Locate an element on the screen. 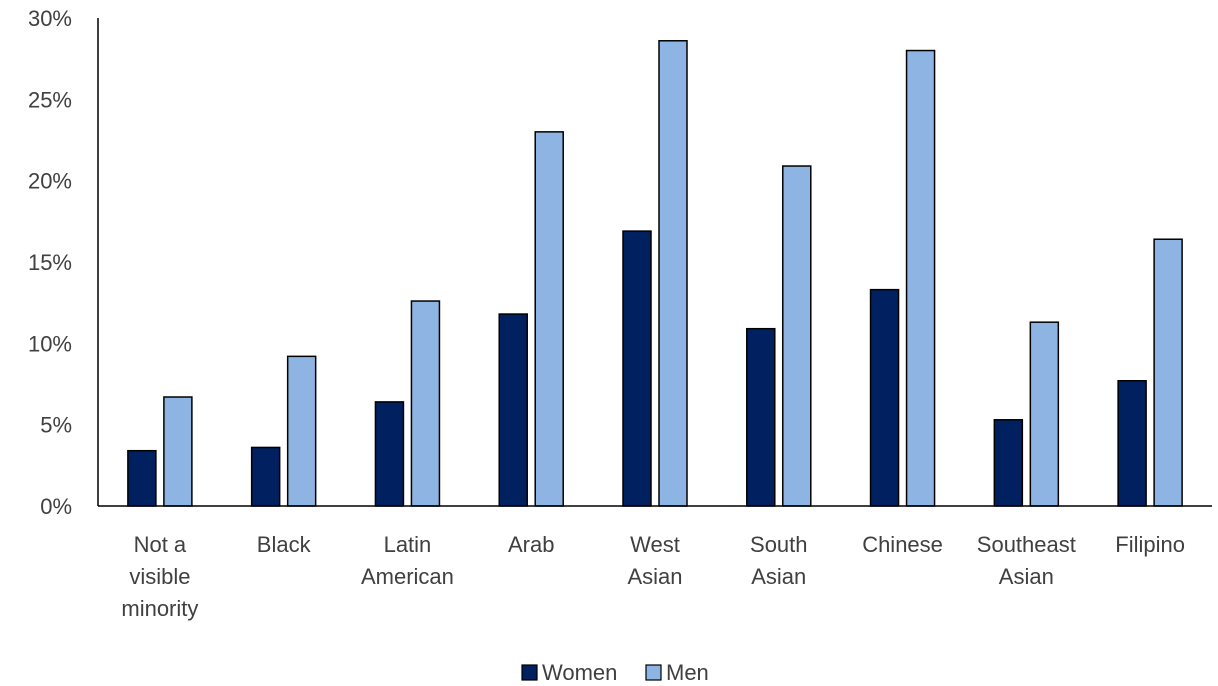 The image size is (1218, 686). y-tick-label: 20% is located at coordinates (50, 181).